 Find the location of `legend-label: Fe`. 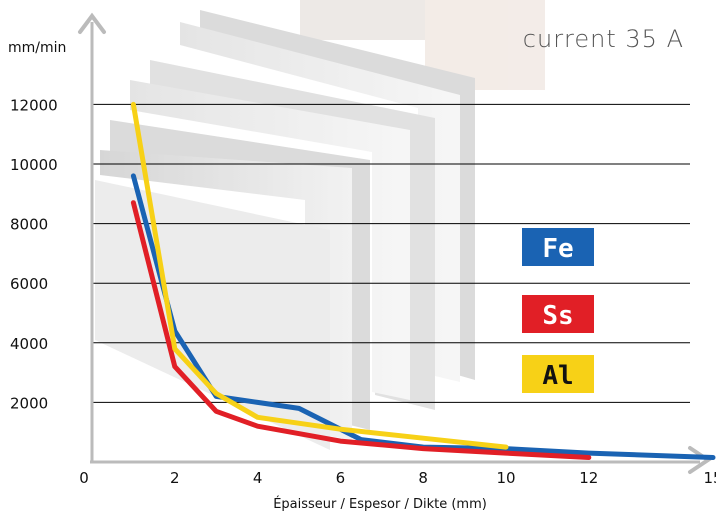

legend-label: Fe is located at coordinates (557, 249).